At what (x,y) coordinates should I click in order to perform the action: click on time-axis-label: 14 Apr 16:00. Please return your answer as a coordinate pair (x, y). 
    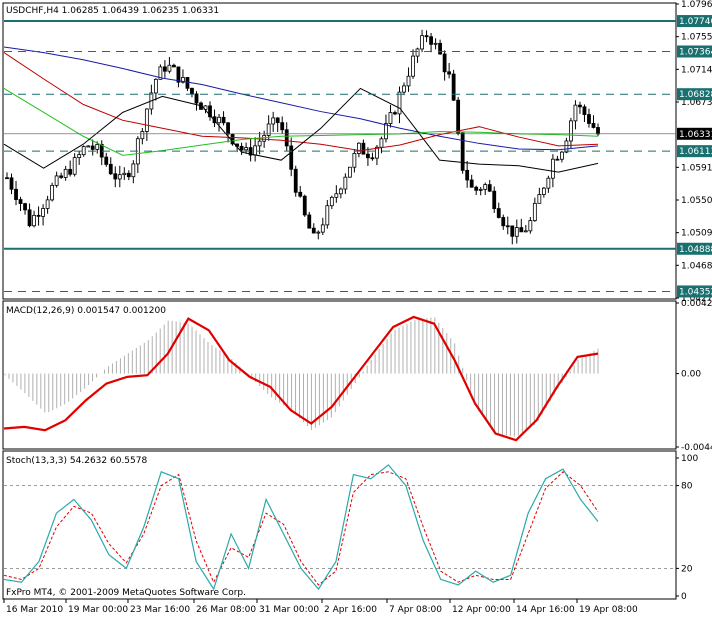
    Looking at the image, I should click on (545, 610).